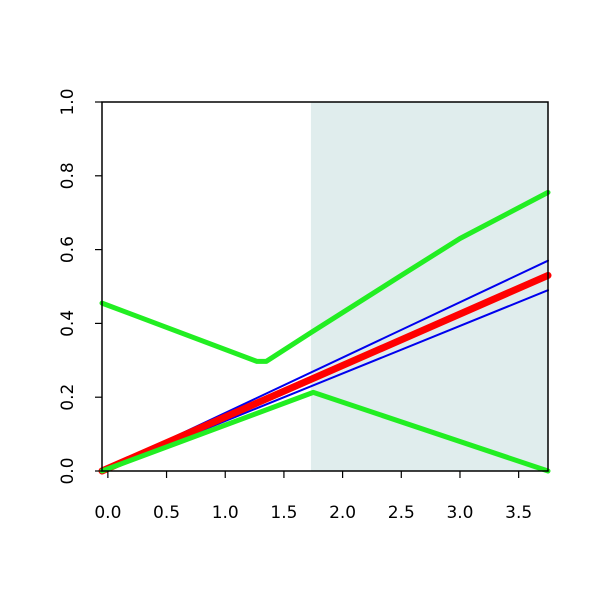  I want to click on x-tick-label: 1.0, so click(225, 513).